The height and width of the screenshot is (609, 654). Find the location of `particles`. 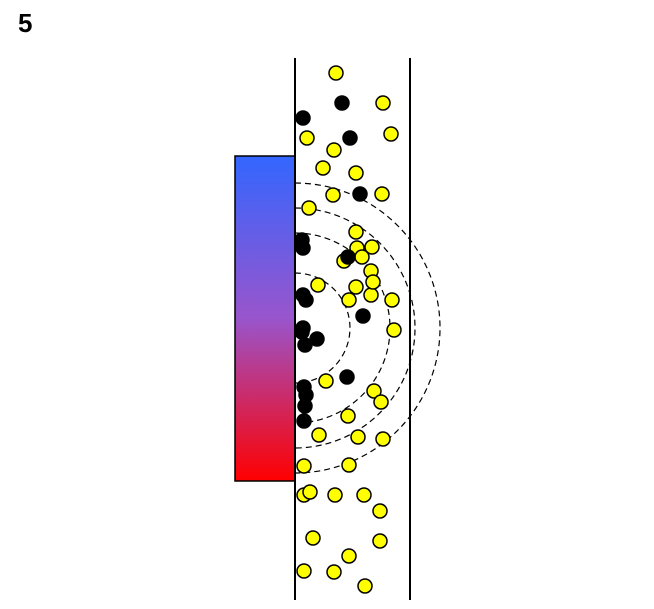

particles is located at coordinates (348, 329).